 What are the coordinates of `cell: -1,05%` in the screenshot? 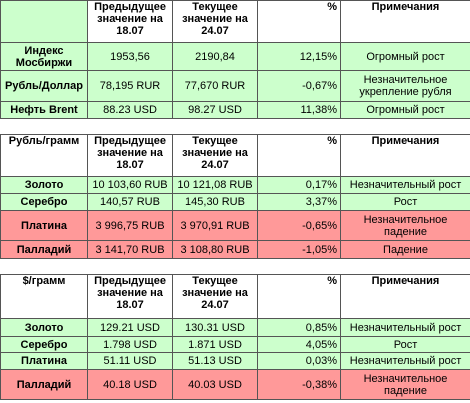 It's located at (299, 249).